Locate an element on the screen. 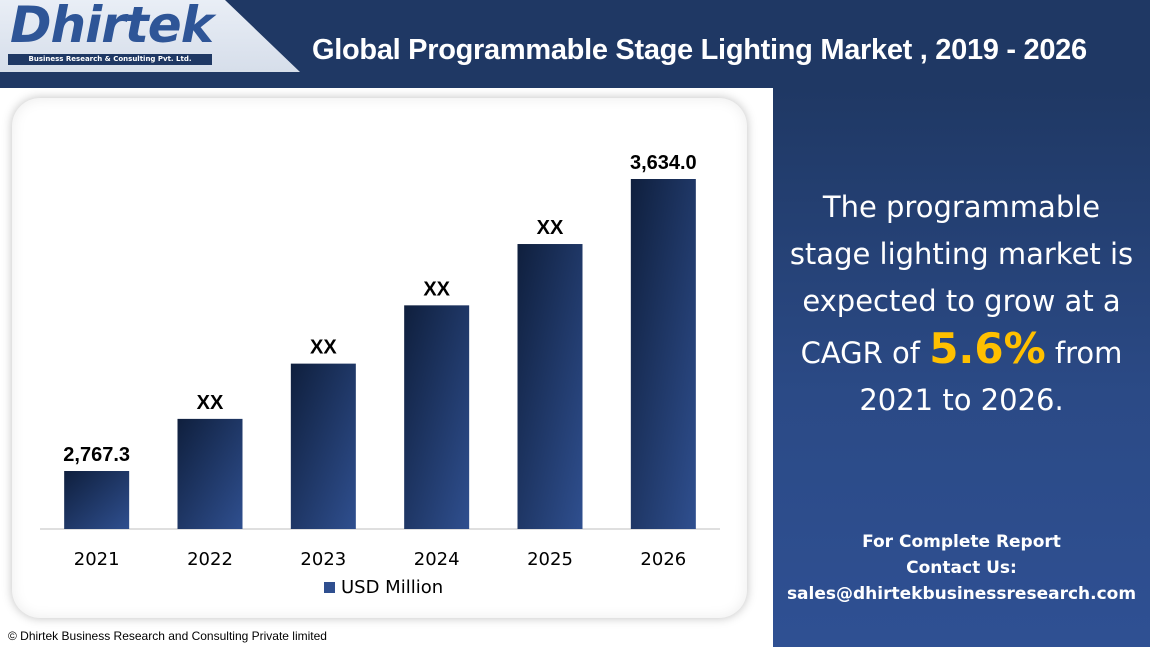 Image resolution: width=1150 pixels, height=647 pixels. bar-2024 is located at coordinates (437, 417).